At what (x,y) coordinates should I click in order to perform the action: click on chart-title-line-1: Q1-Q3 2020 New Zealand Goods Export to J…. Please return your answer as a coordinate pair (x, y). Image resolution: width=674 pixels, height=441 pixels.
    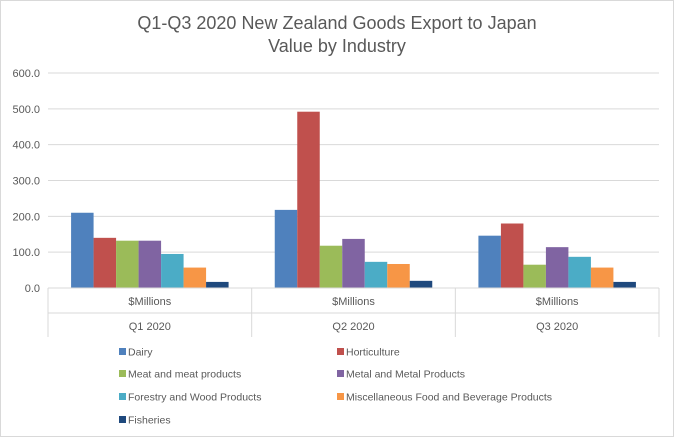
    Looking at the image, I should click on (336, 23).